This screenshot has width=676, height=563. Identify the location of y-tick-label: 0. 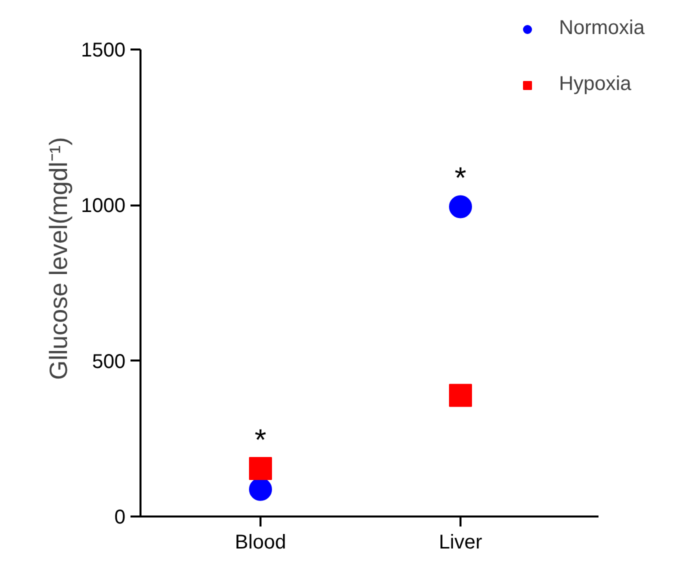
(120, 517).